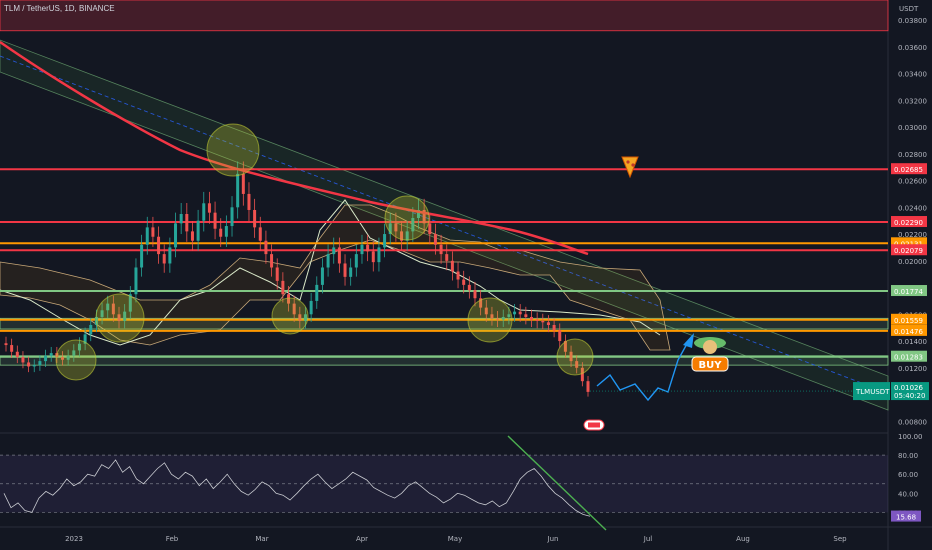 This screenshot has height=550, width=932. Describe the element at coordinates (912, 75) in the screenshot. I see `price-tick-label: 0.03400` at that location.